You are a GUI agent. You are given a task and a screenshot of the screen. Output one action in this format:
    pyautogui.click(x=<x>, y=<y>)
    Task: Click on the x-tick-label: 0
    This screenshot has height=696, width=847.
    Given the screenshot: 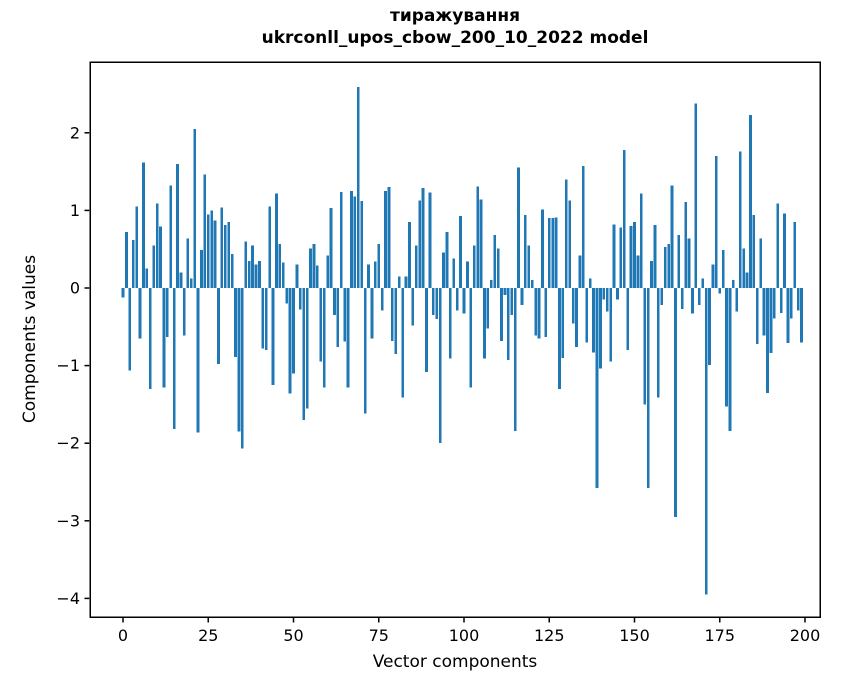 What is the action you would take?
    pyautogui.click(x=123, y=635)
    